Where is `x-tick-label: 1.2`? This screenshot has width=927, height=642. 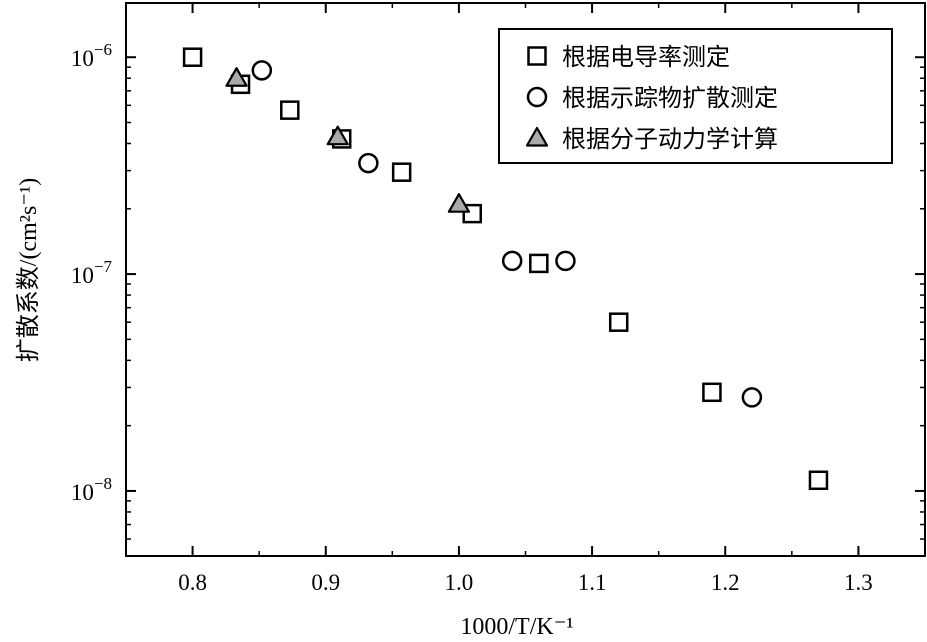 x-tick-label: 1.2 is located at coordinates (725, 582).